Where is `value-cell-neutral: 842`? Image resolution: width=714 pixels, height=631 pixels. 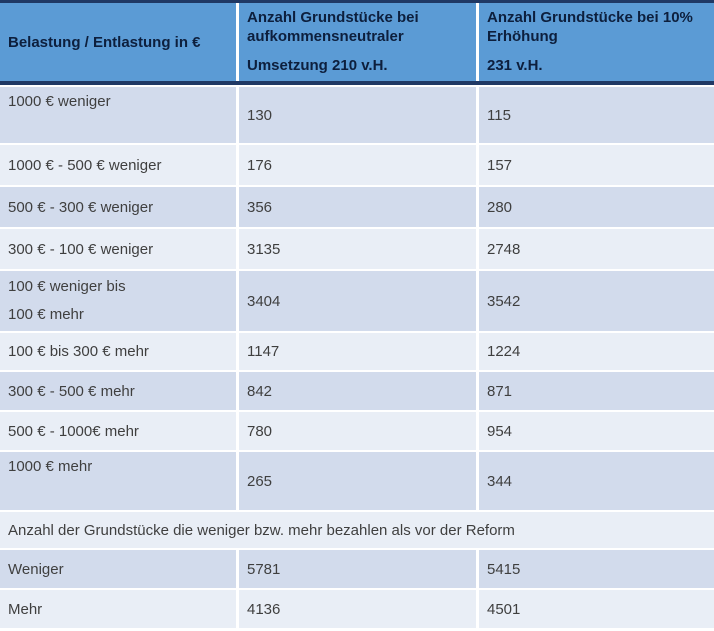
value-cell-neutral: 842 is located at coordinates (357, 391).